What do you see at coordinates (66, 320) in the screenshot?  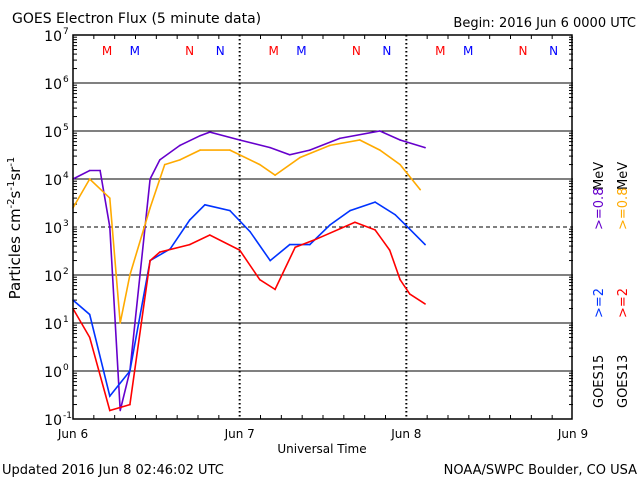 I see `y-tick-exponent: 1` at bounding box center [66, 320].